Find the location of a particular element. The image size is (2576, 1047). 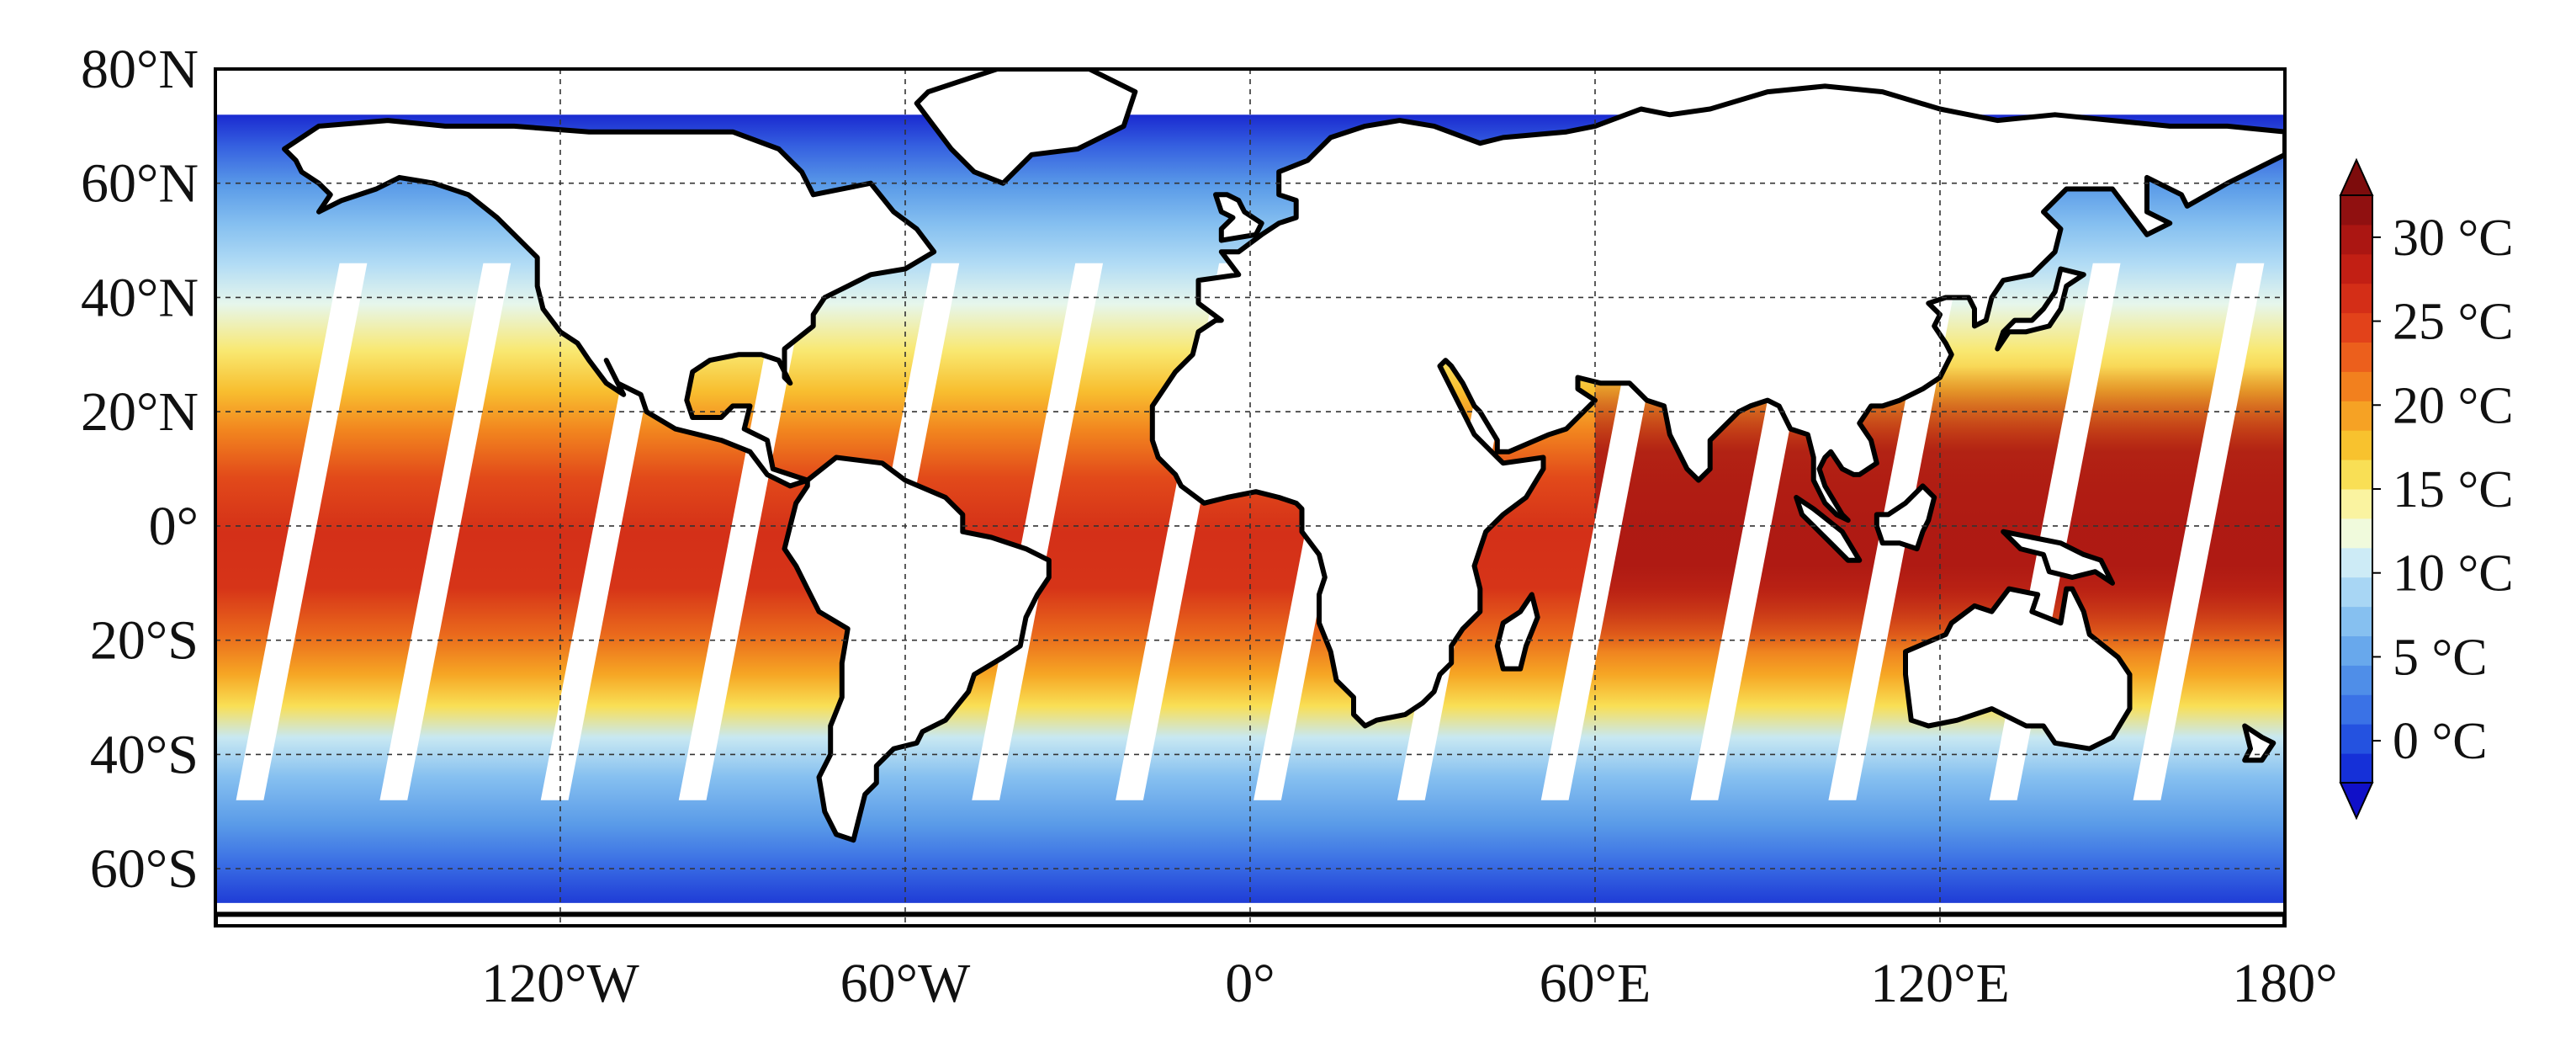

land-new-guinea is located at coordinates (2058, 557).